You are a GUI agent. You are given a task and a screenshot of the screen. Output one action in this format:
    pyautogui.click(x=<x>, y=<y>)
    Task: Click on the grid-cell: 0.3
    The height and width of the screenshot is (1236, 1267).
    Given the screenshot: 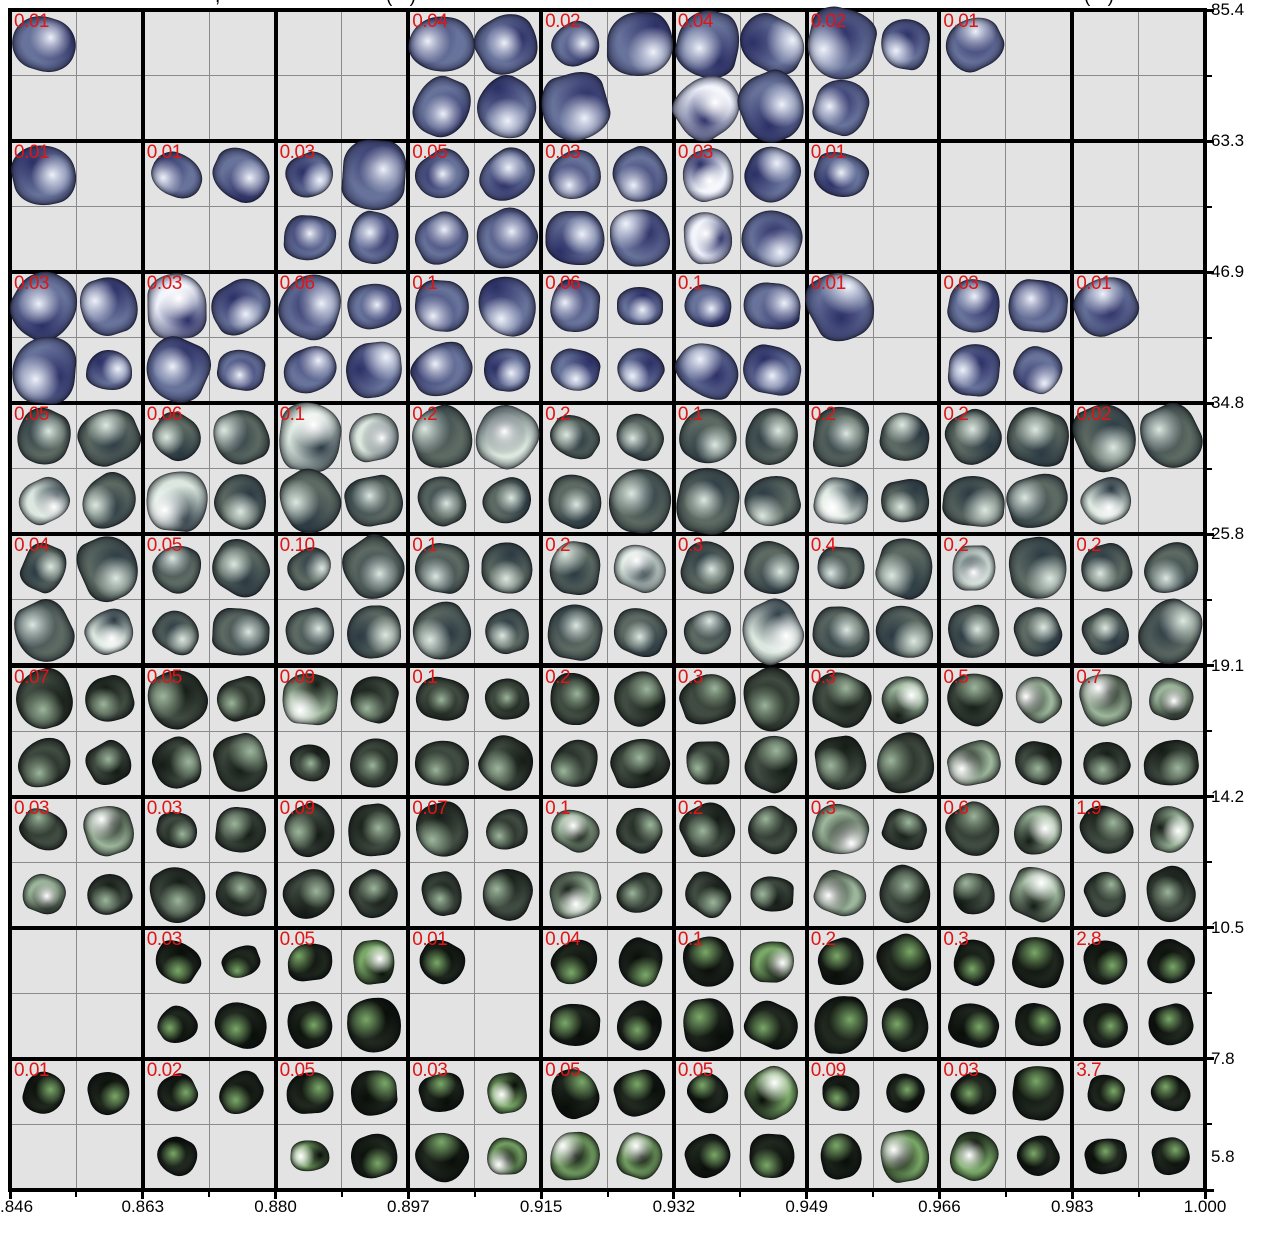 What is the action you would take?
    pyautogui.click(x=874, y=733)
    